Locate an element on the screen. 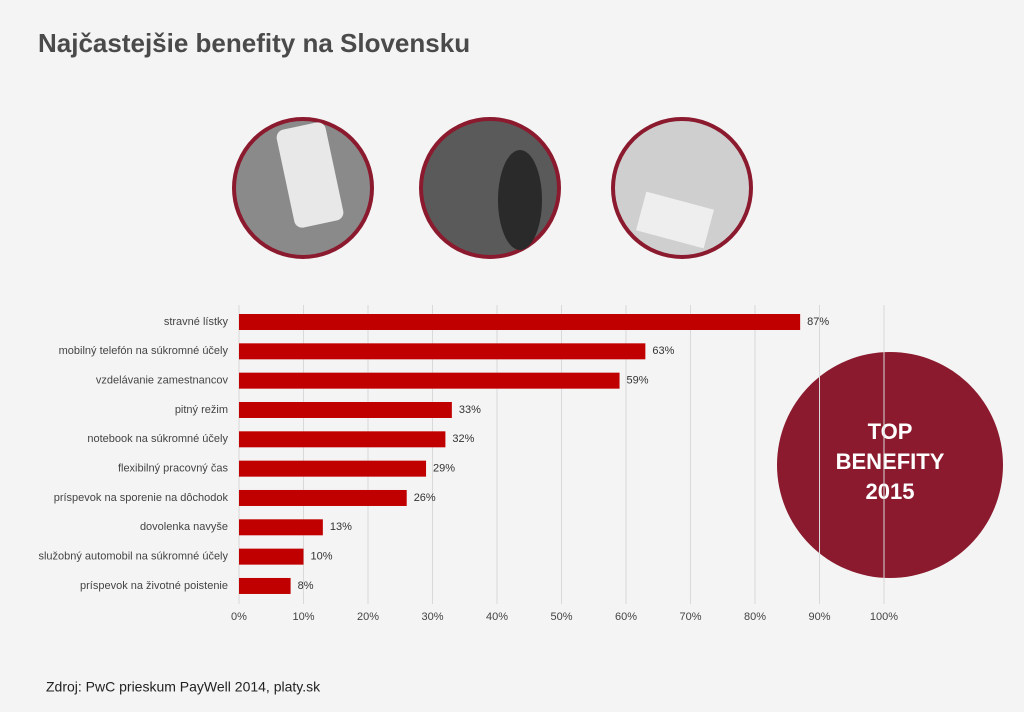 The image size is (1024, 712). value-label: 87% is located at coordinates (818, 322).